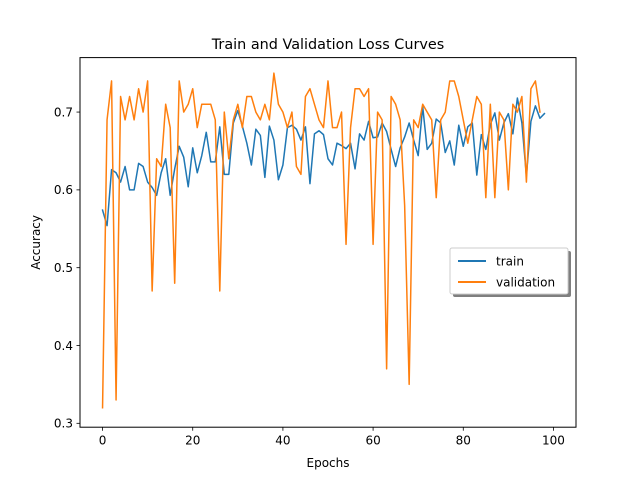 This screenshot has width=640, height=485. What do you see at coordinates (63, 346) in the screenshot?
I see `y-tick-label: 0.4` at bounding box center [63, 346].